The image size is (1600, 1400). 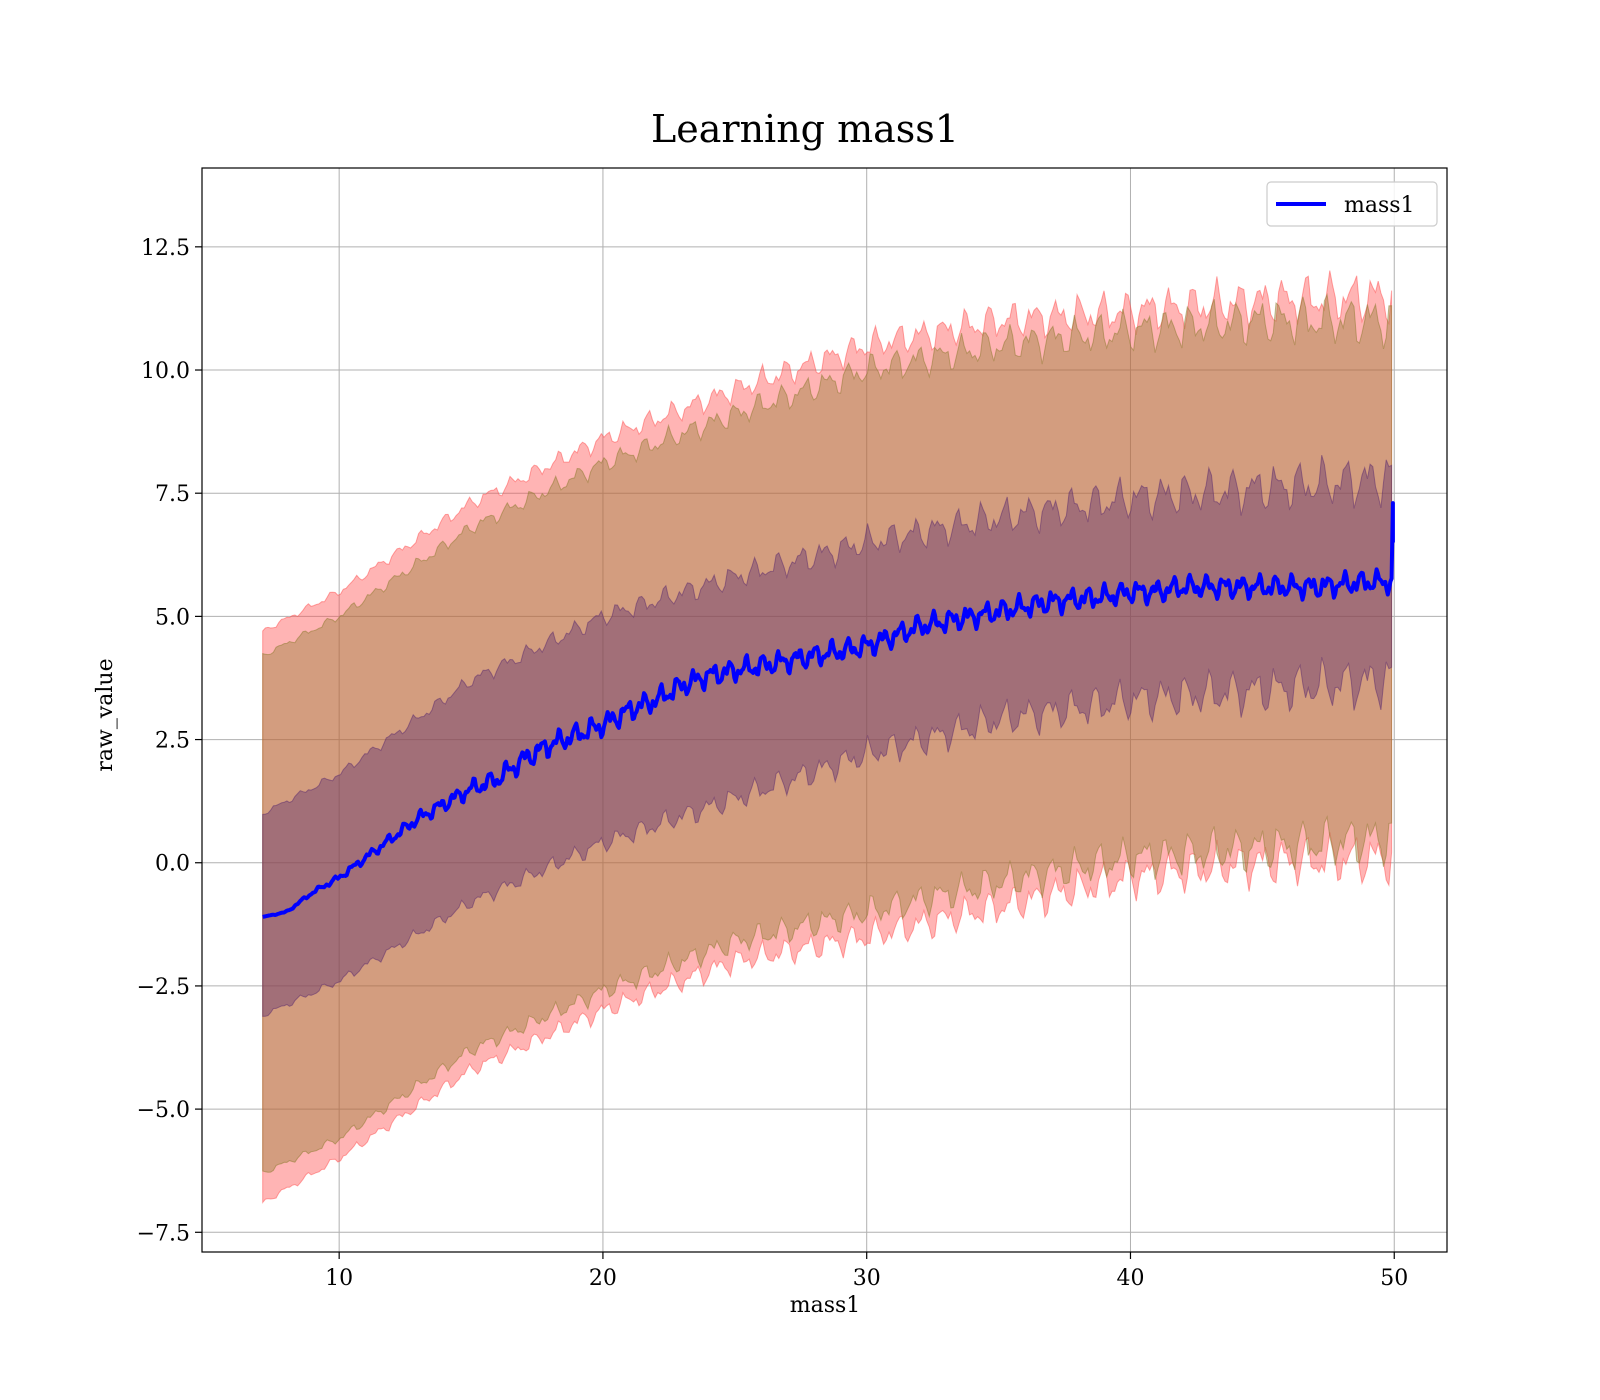 I want to click on legend-label-mass1: mass1, so click(x=1379, y=205).